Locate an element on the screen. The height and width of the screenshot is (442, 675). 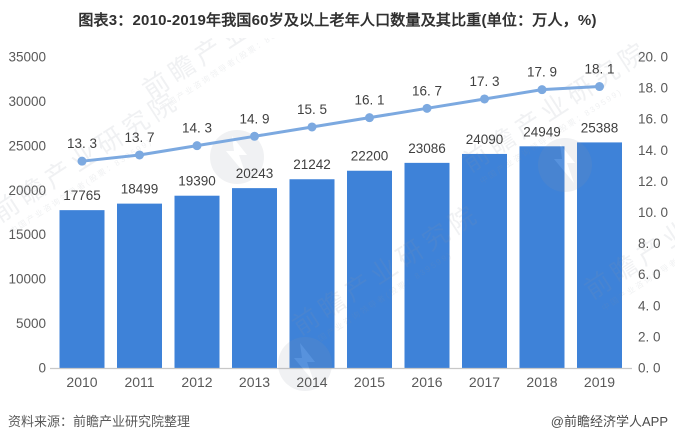
bar-value-label: 19390 is located at coordinates (197, 181).